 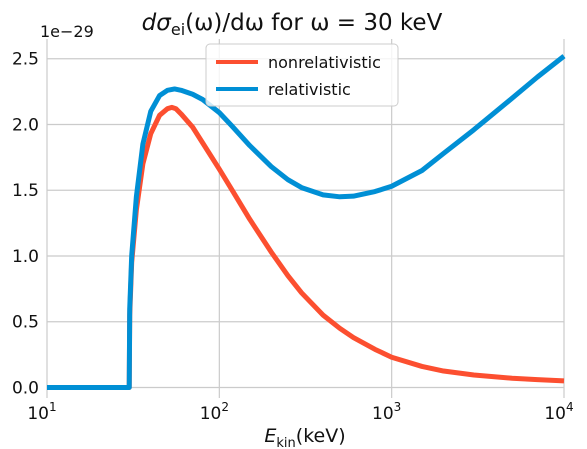 What do you see at coordinates (214, 412) in the screenshot?
I see `x-tick-label-1: 10²` at bounding box center [214, 412].